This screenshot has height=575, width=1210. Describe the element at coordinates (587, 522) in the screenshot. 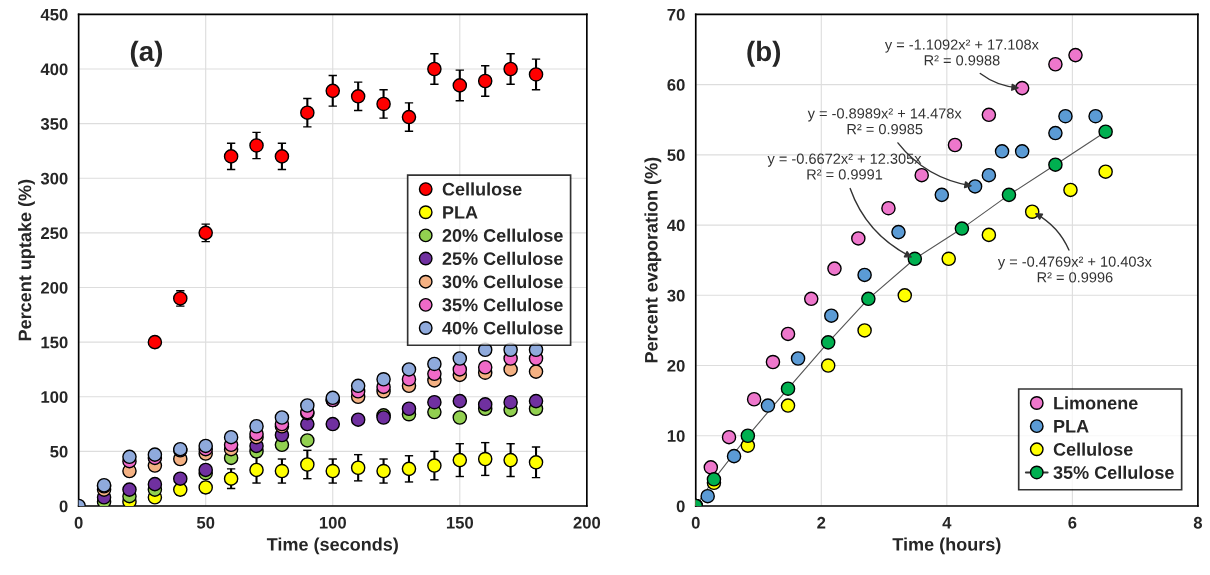

I see `x-tick-label: 200` at that location.